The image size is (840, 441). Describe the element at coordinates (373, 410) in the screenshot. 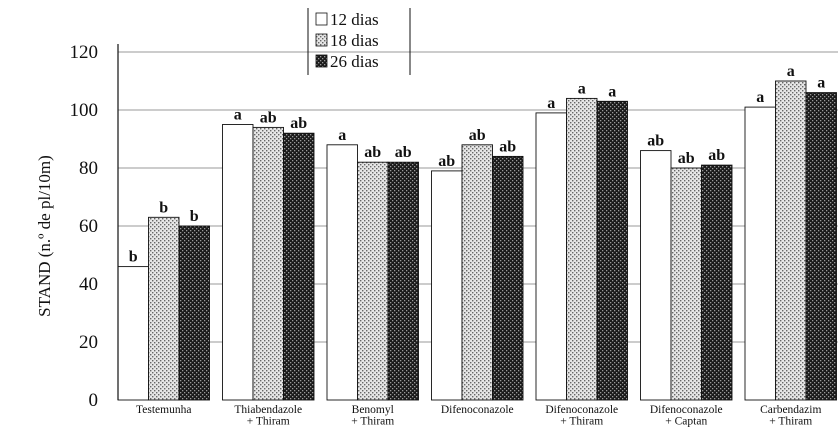

I see `x-tick-label: Benomyl` at that location.